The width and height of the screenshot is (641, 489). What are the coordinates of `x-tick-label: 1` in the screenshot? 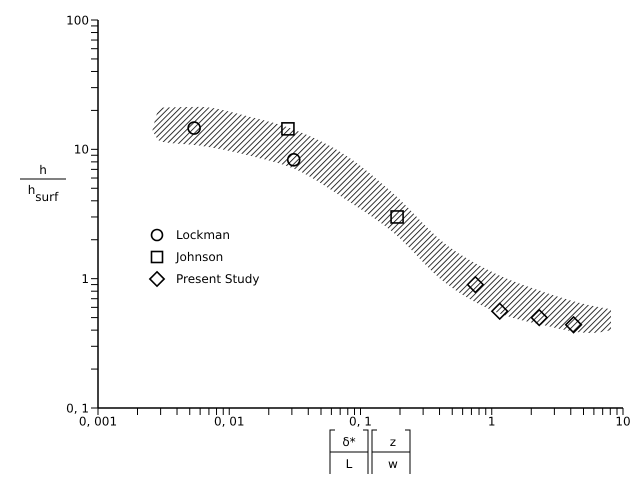 It's located at (492, 421).